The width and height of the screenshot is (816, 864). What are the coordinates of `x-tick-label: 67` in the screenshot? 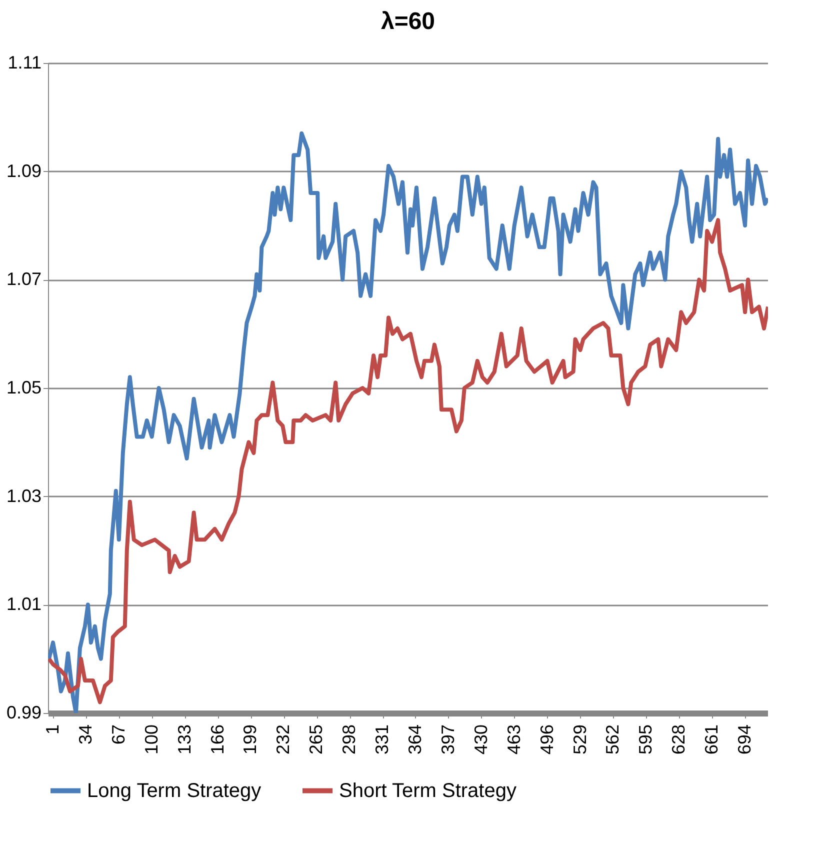 It's located at (118, 734).